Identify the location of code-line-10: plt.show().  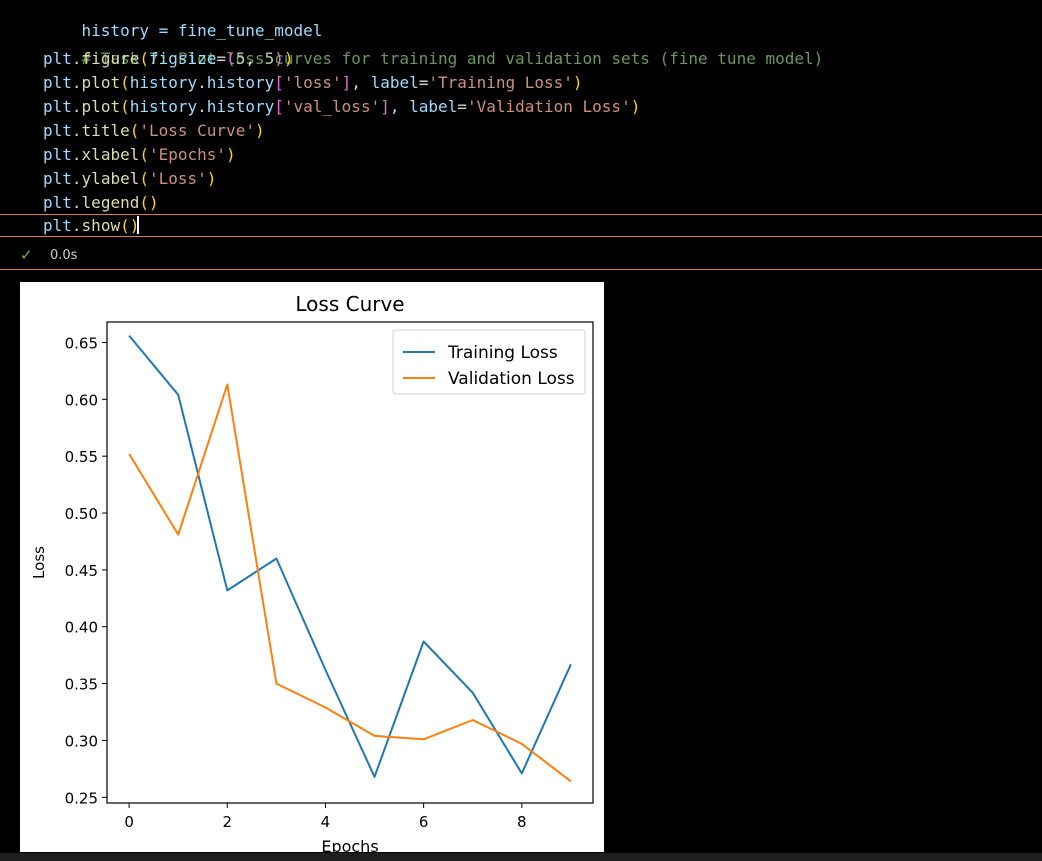
(91, 226).